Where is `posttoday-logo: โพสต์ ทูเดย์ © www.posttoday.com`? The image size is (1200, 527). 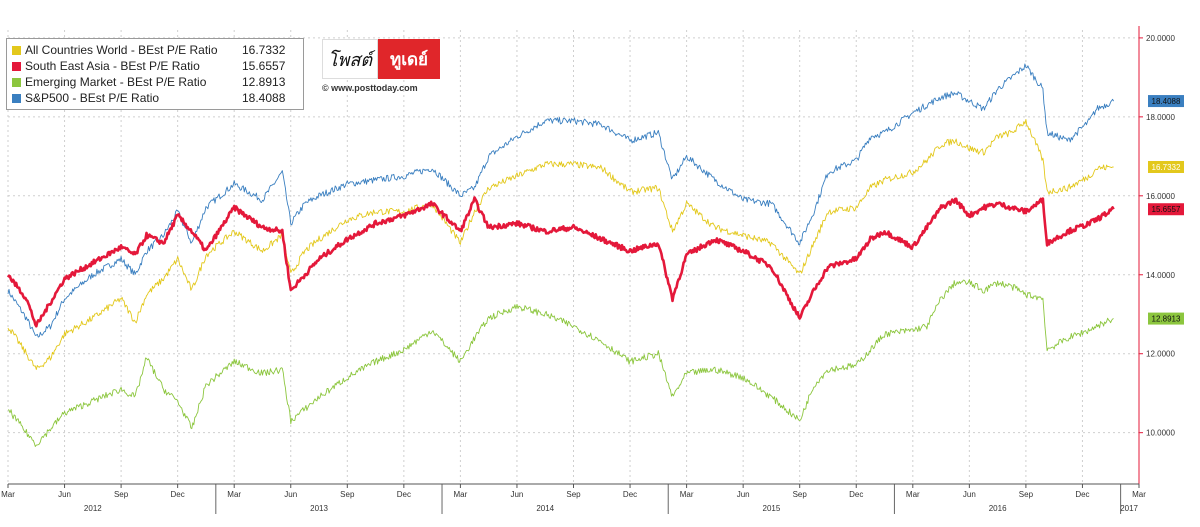 posttoday-logo: โพสต์ ทูเดย์ © www.posttoday.com is located at coordinates (381, 66).